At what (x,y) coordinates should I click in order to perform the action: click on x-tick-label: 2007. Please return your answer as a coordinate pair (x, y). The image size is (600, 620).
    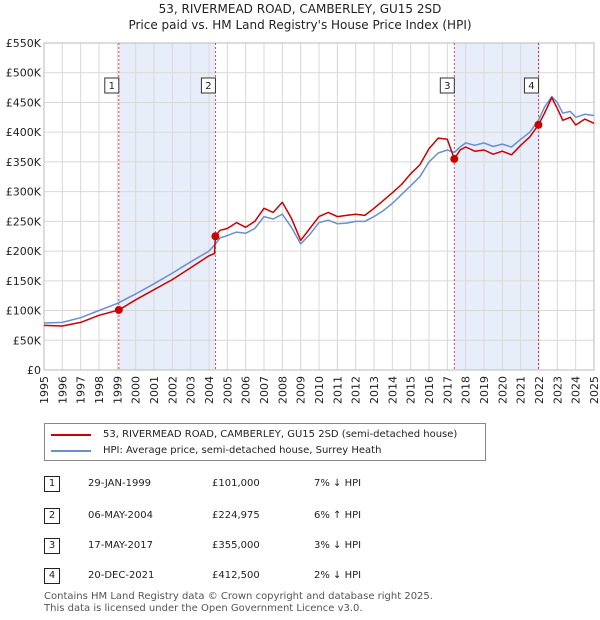
    Looking at the image, I should click on (264, 390).